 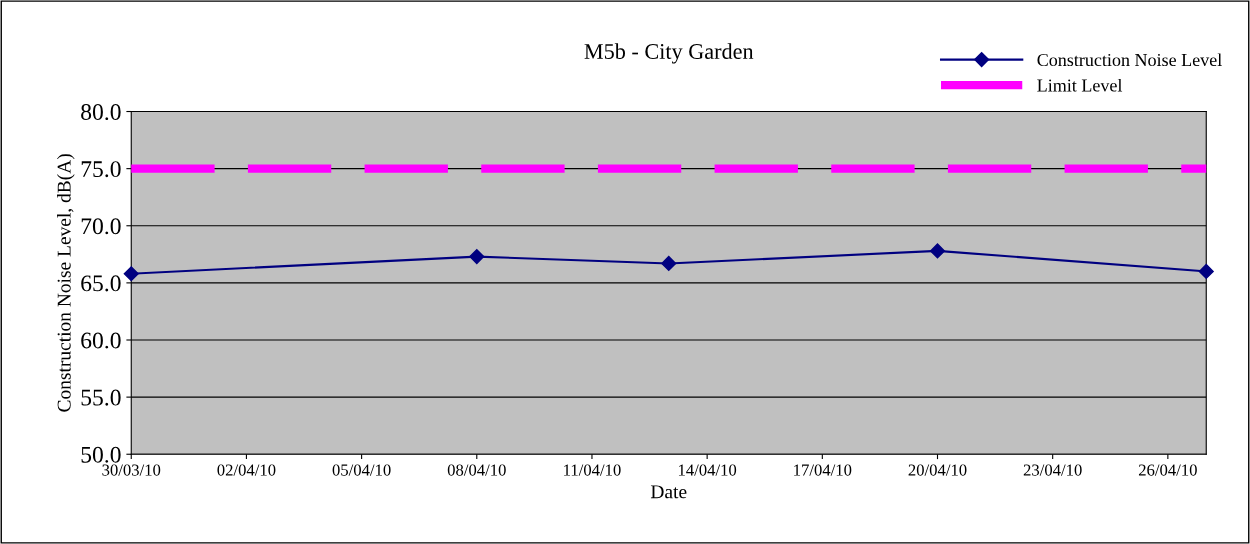 What do you see at coordinates (592, 470) in the screenshot?
I see `x-tick-label: 11/04/10` at bounding box center [592, 470].